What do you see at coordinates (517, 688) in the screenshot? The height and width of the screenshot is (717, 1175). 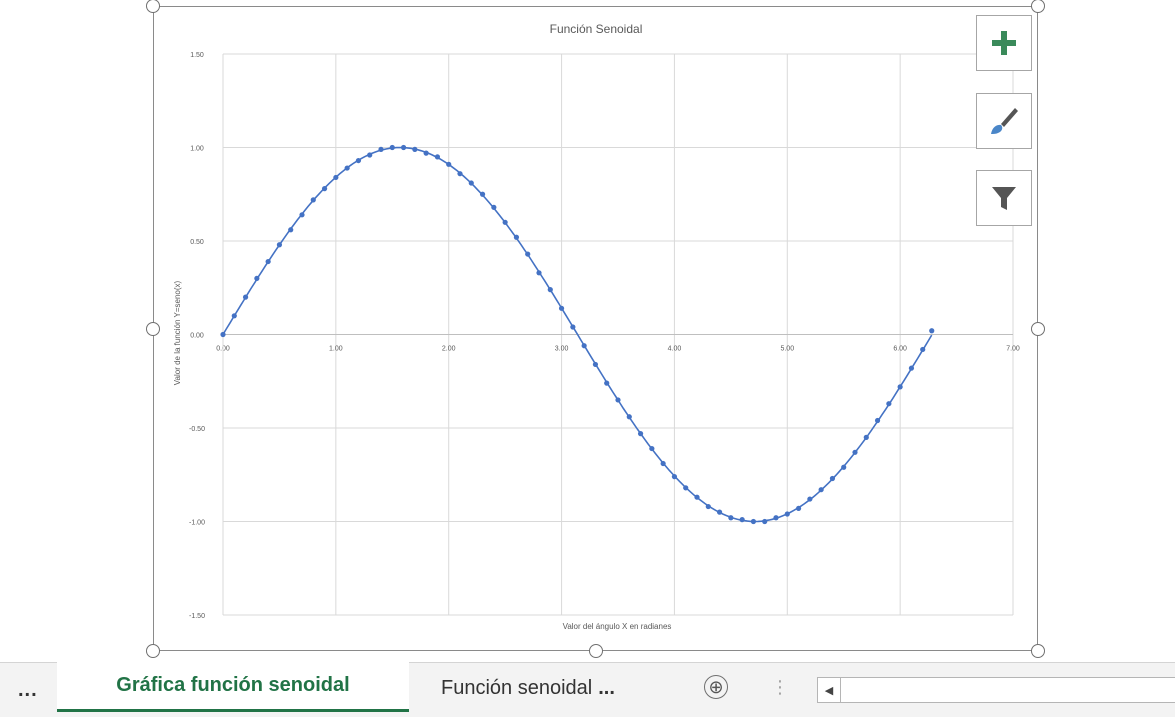 I see `tab-label: Función senoidal` at bounding box center [517, 688].